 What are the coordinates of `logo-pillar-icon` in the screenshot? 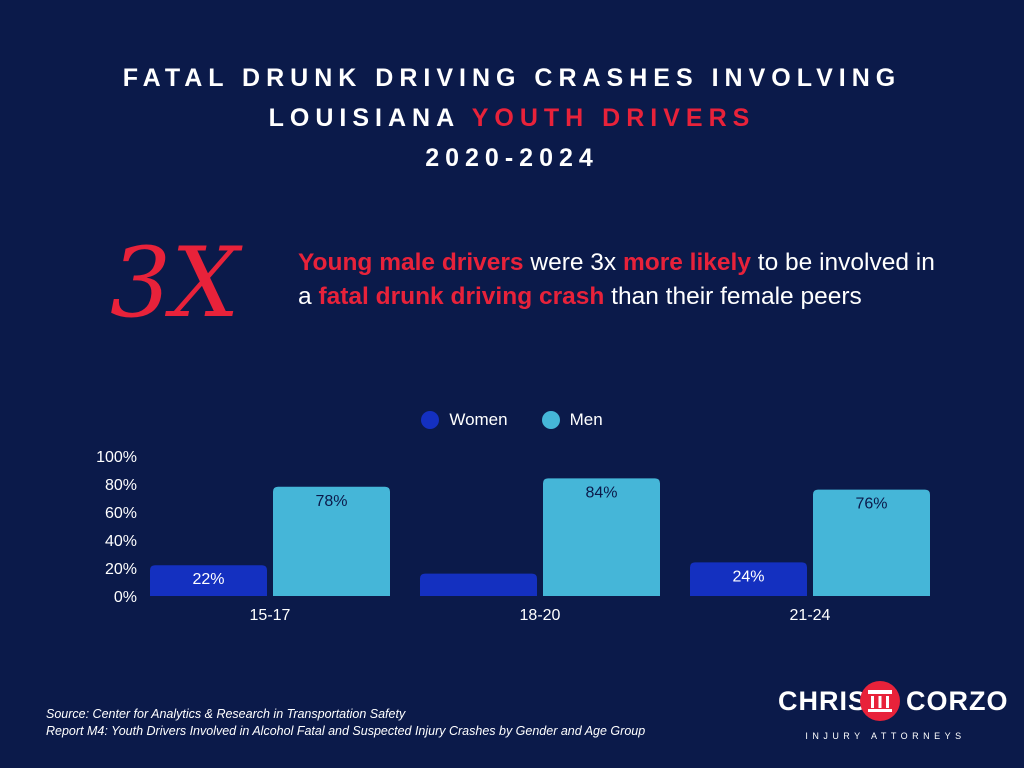 It's located at (880, 701).